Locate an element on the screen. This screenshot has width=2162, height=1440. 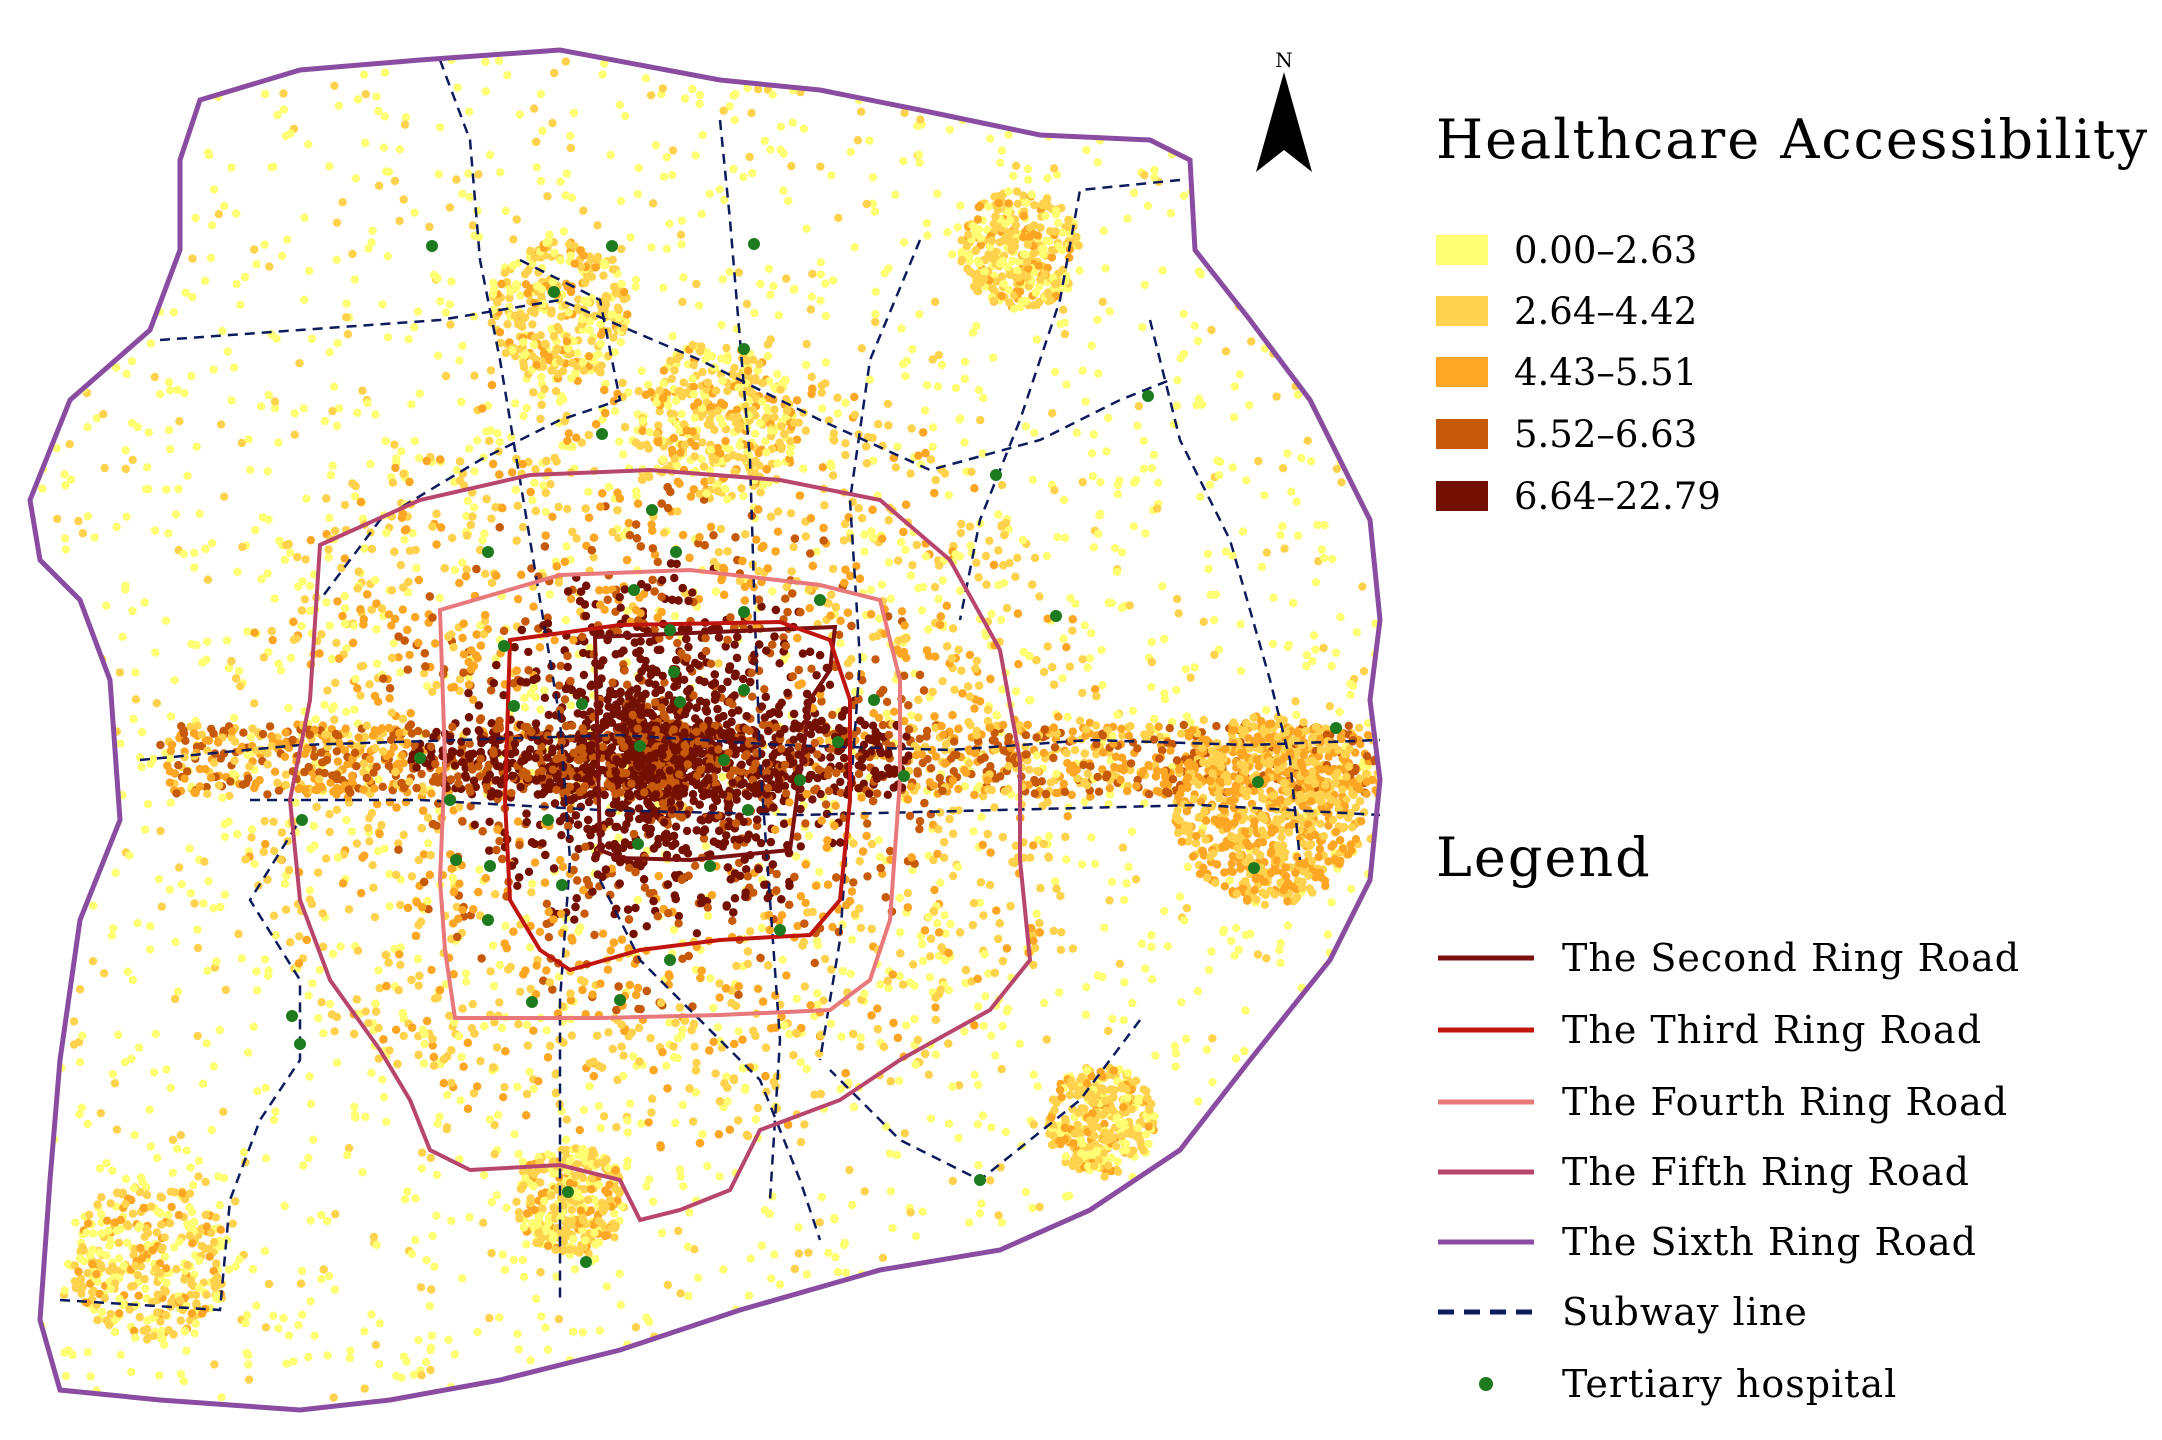
legend-item: The Second Ring Road is located at coordinates (1728, 958).